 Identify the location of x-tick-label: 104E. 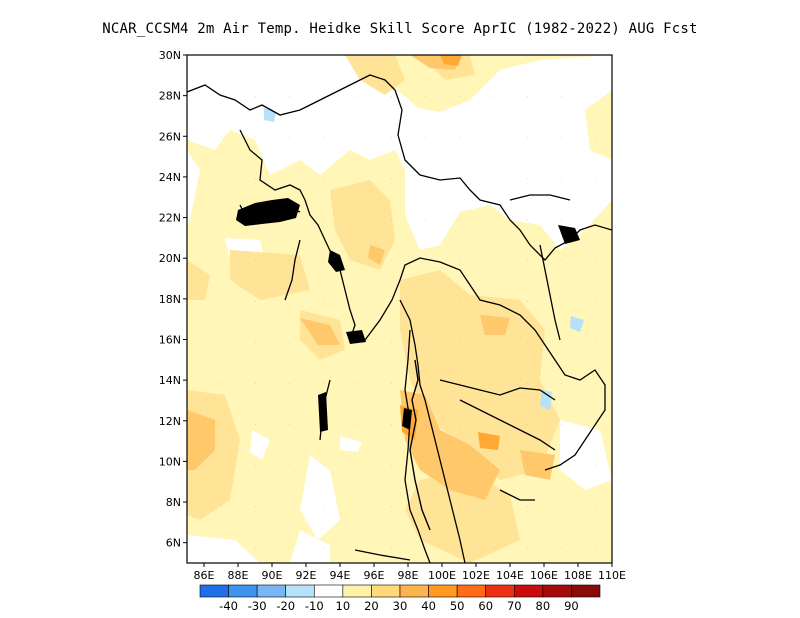
(510, 575).